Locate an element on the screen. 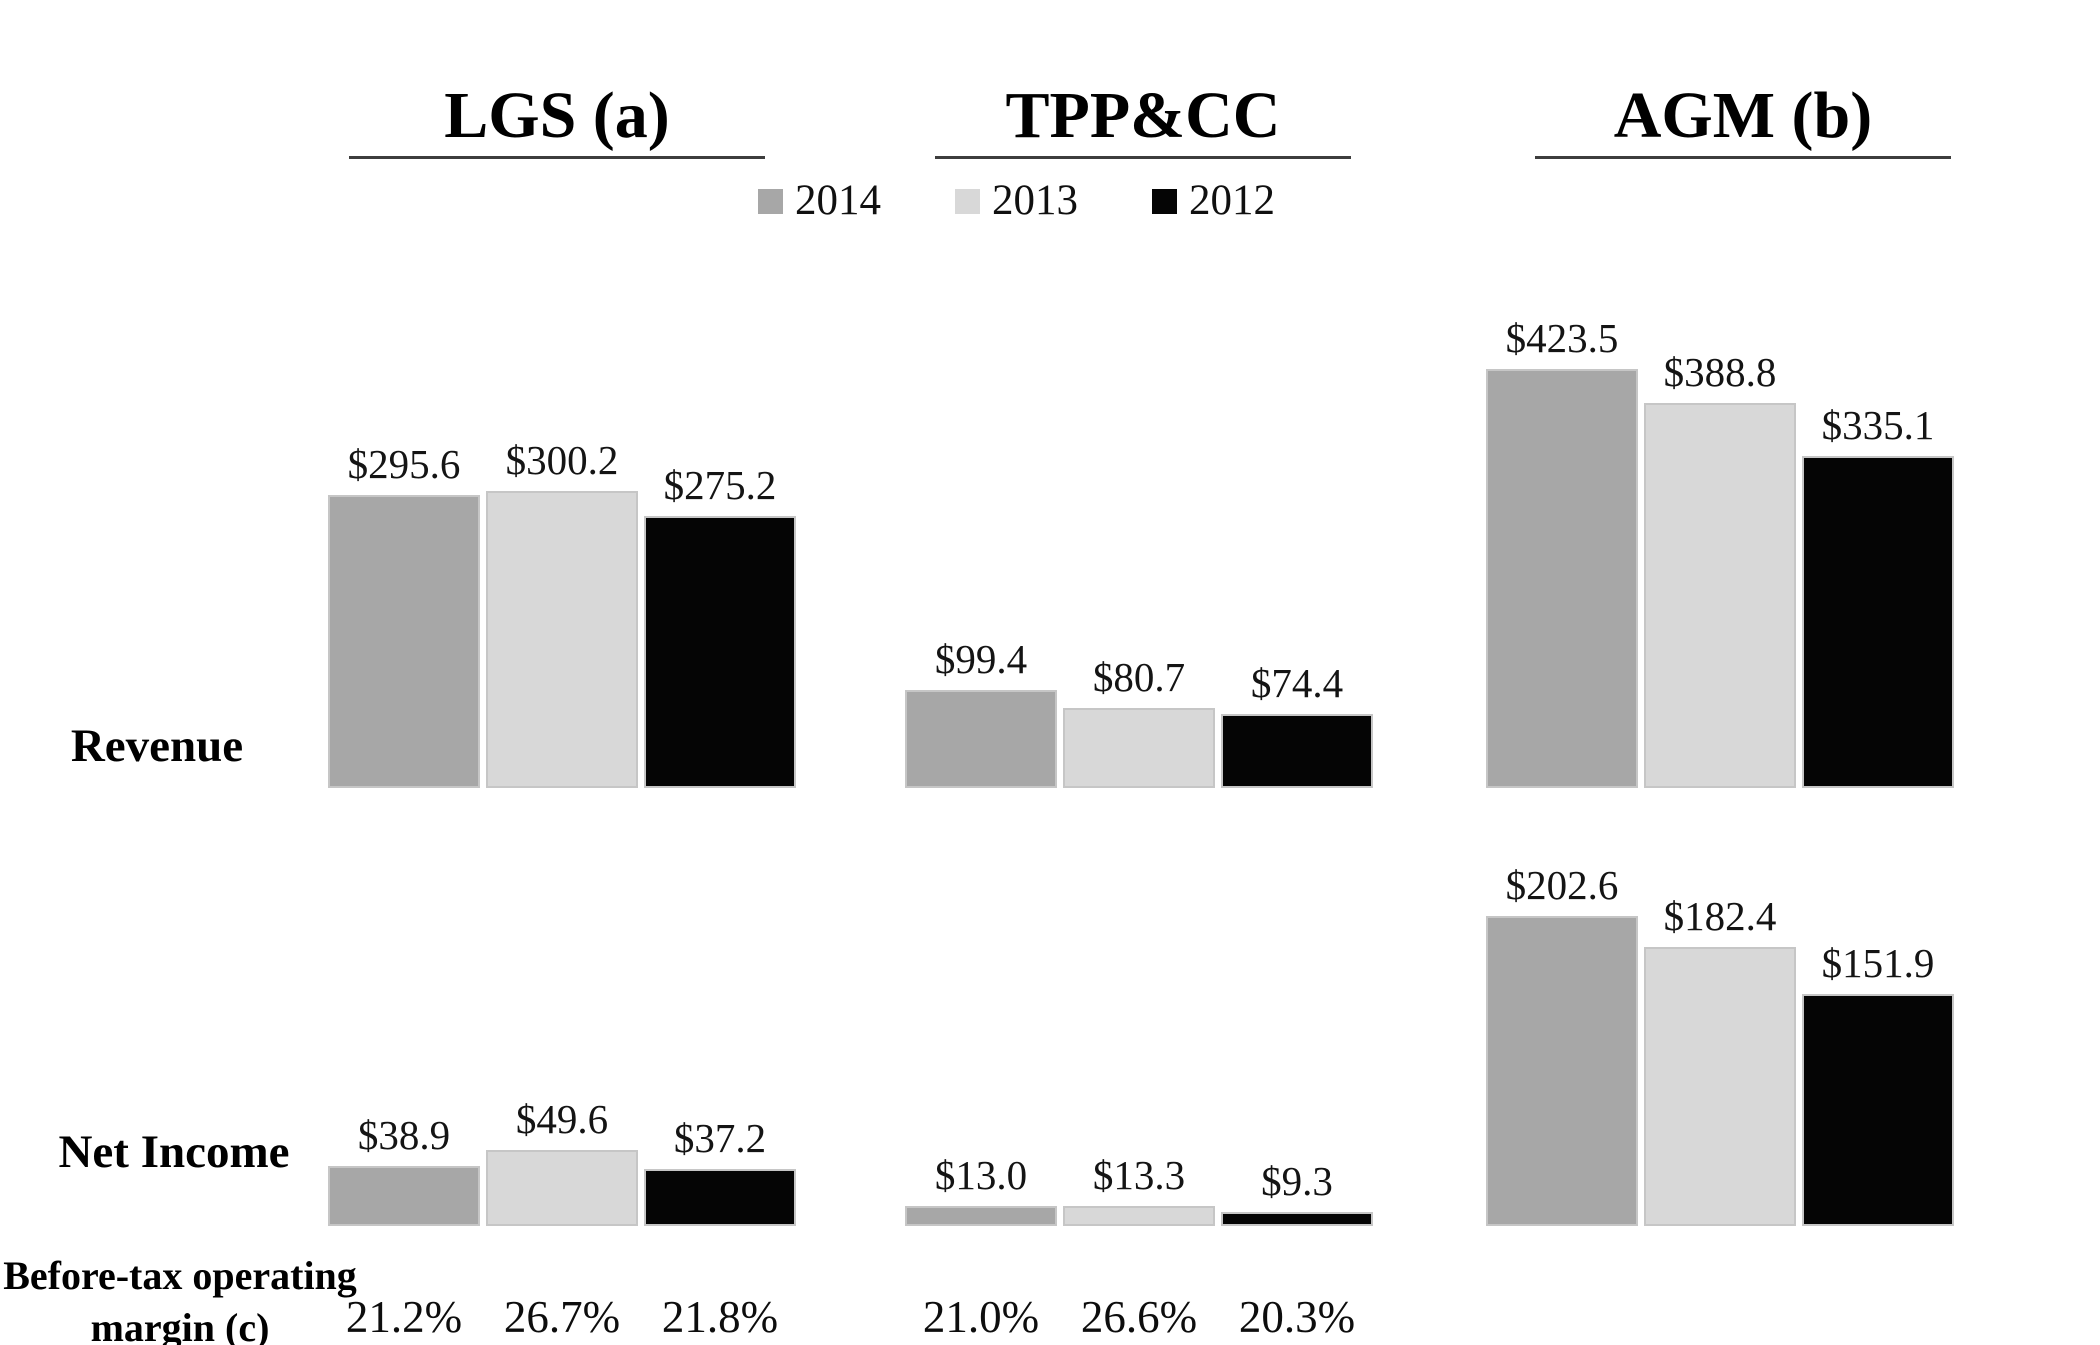  segment-header-tppcc: TPP&CC is located at coordinates (1143, 117).